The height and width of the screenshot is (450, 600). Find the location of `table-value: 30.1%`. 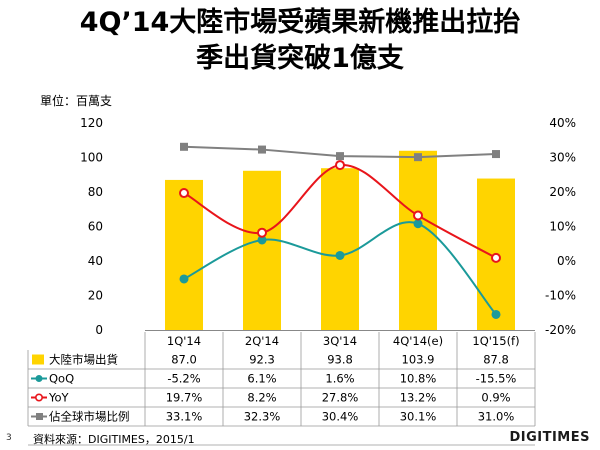

table-value: 30.1% is located at coordinates (418, 417).